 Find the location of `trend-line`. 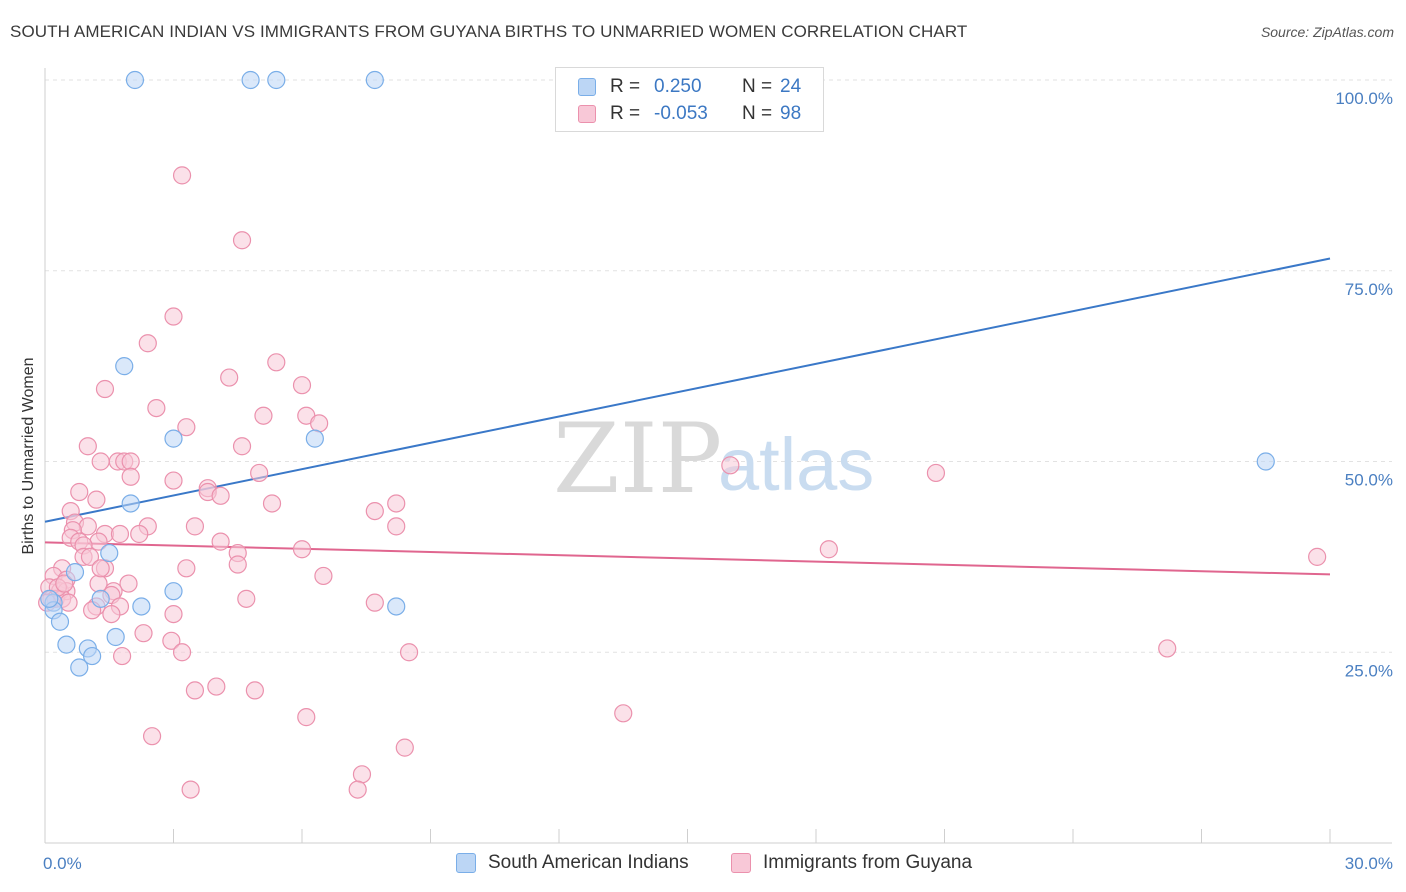

trend-line is located at coordinates (687, 558).